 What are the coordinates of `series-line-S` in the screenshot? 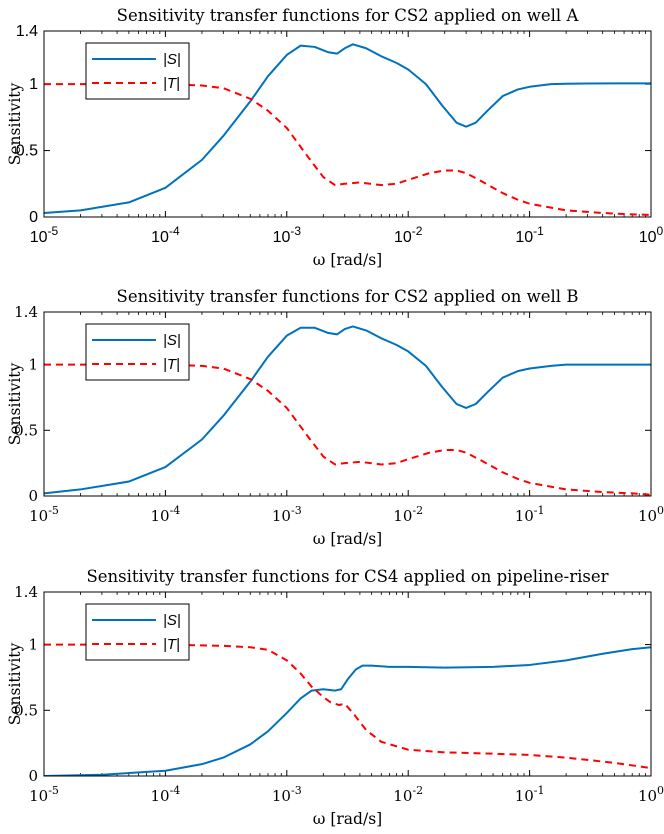 It's located at (347, 711).